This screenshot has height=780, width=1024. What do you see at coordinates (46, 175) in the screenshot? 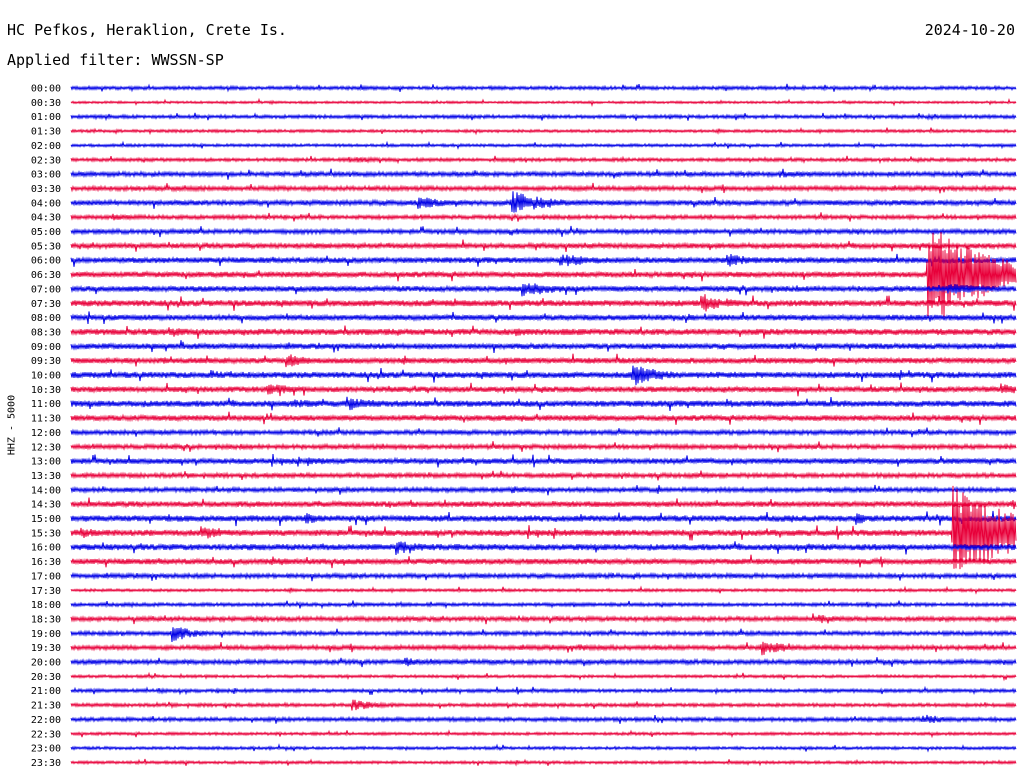
I see `row-time-label: 03:00` at bounding box center [46, 175].